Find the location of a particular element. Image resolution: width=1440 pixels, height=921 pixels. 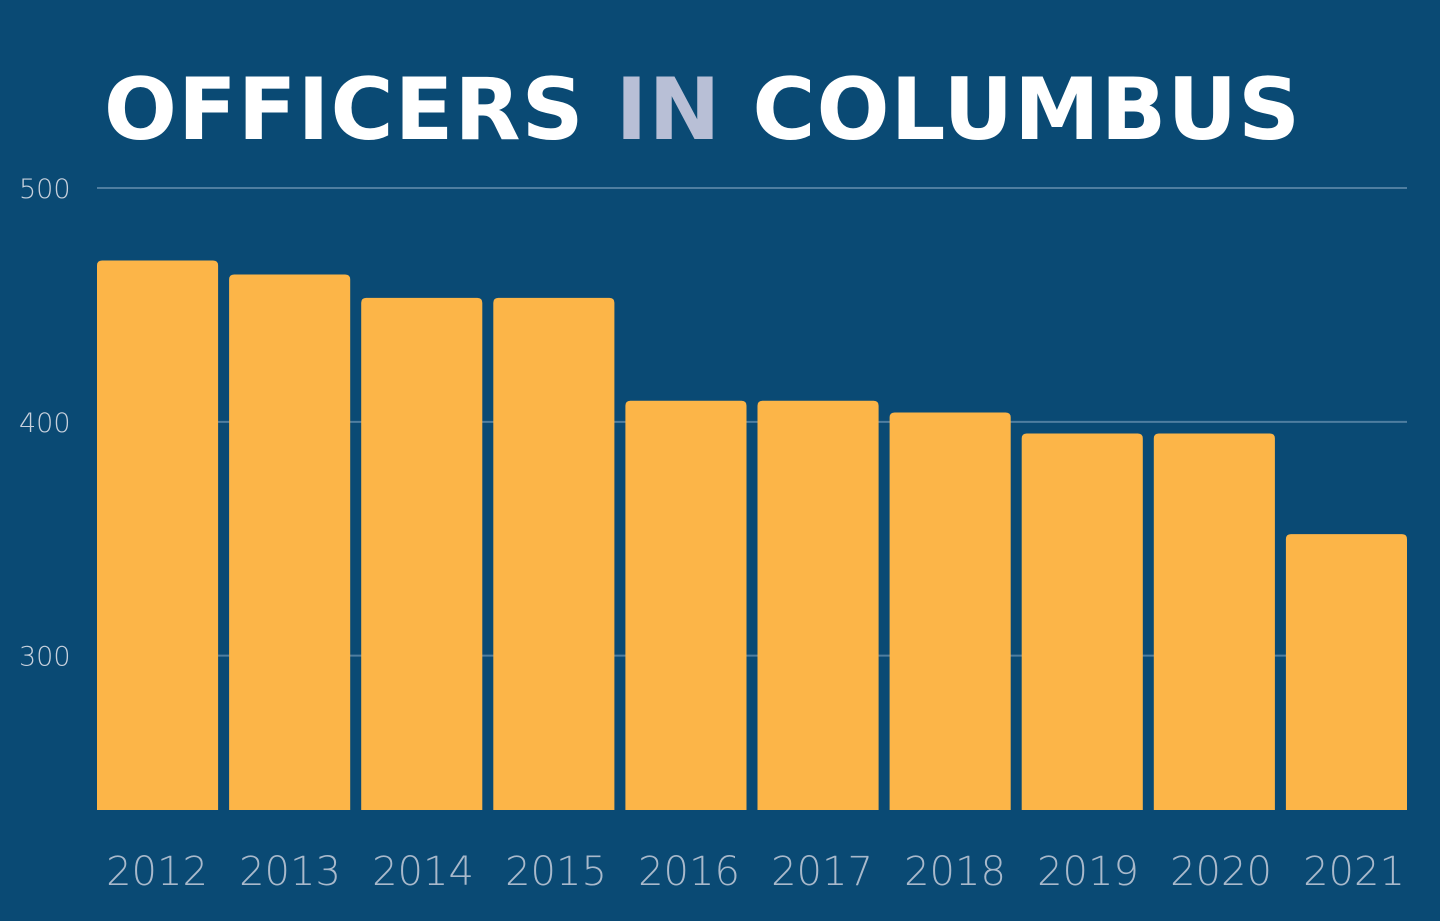

title-part-2: COLUMBUS is located at coordinates (1011, 110).